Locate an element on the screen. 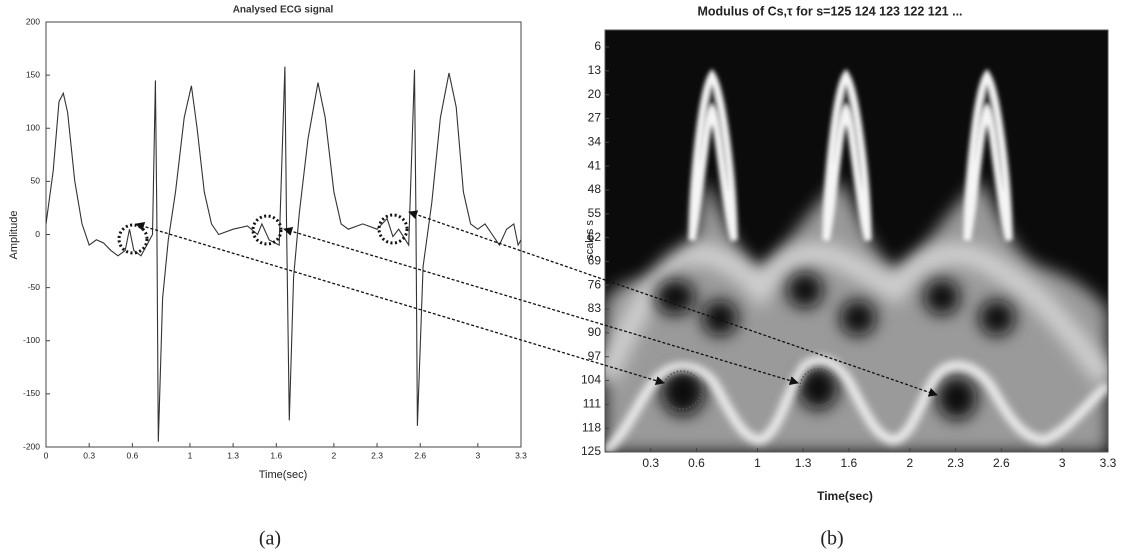 The height and width of the screenshot is (558, 1124). y-tick-label: -100 is located at coordinates (31, 340).